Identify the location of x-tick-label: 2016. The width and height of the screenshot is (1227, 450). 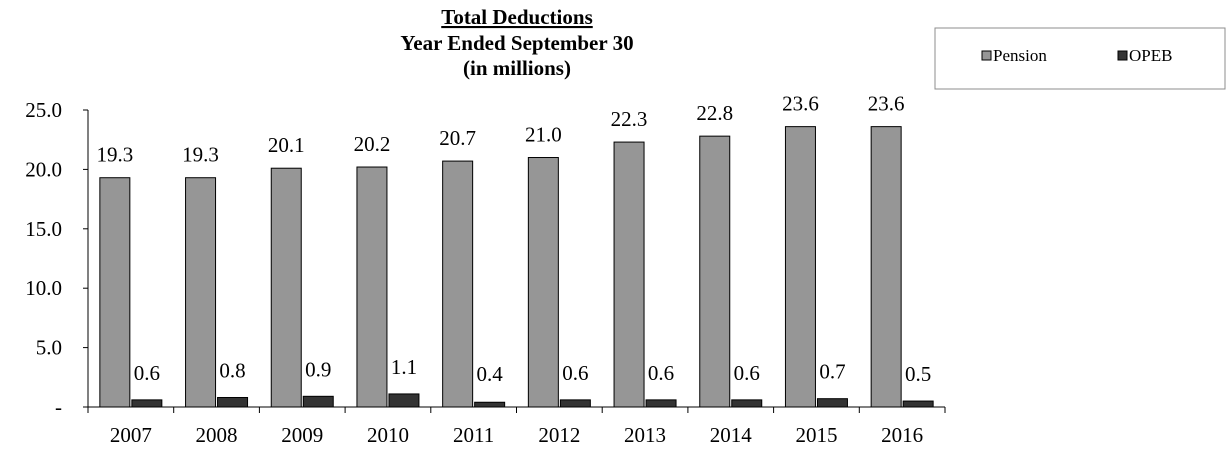
(902, 435).